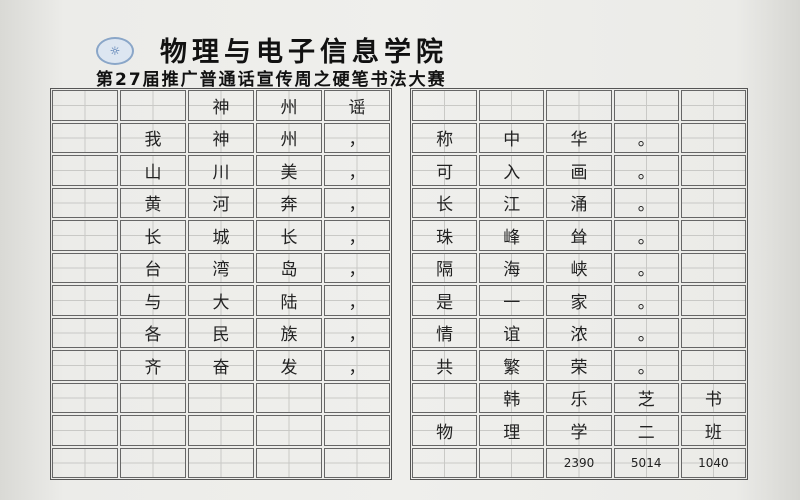  What do you see at coordinates (289, 235) in the screenshot?
I see `grid-cell: 长` at bounding box center [289, 235].